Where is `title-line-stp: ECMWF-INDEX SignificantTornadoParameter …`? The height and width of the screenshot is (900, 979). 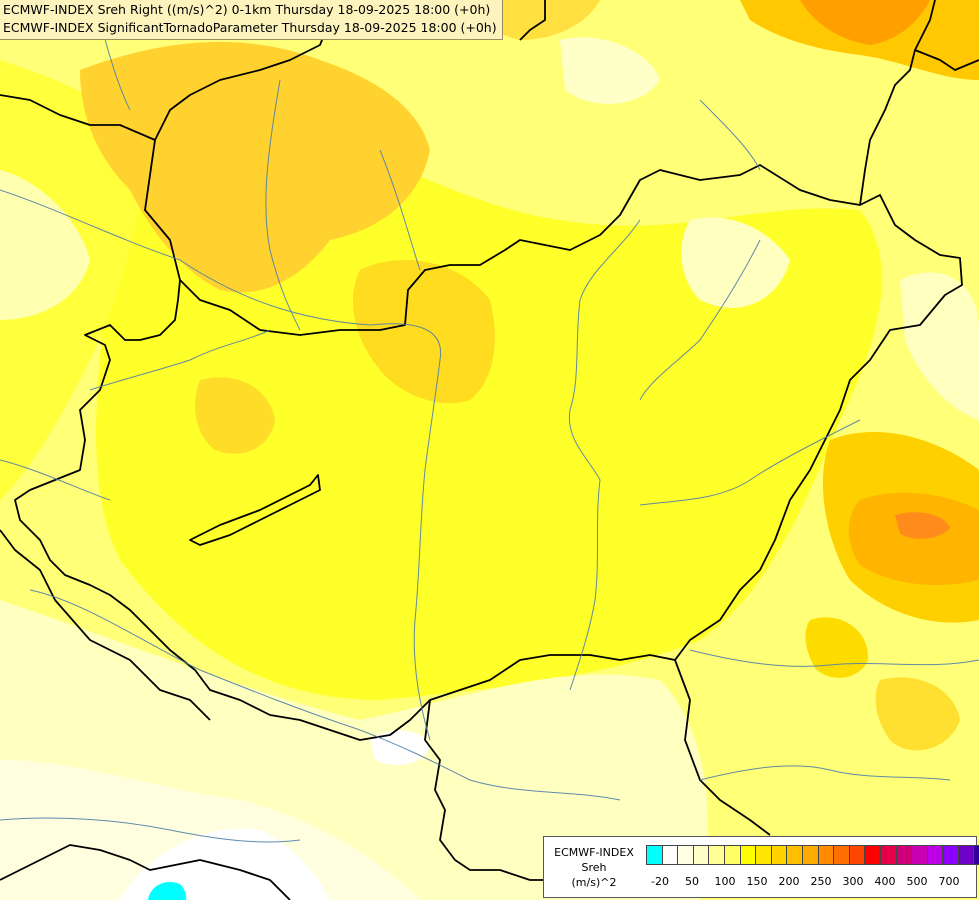 title-line-stp: ECMWF-INDEX SignificantTornadoParameter … is located at coordinates (250, 27).